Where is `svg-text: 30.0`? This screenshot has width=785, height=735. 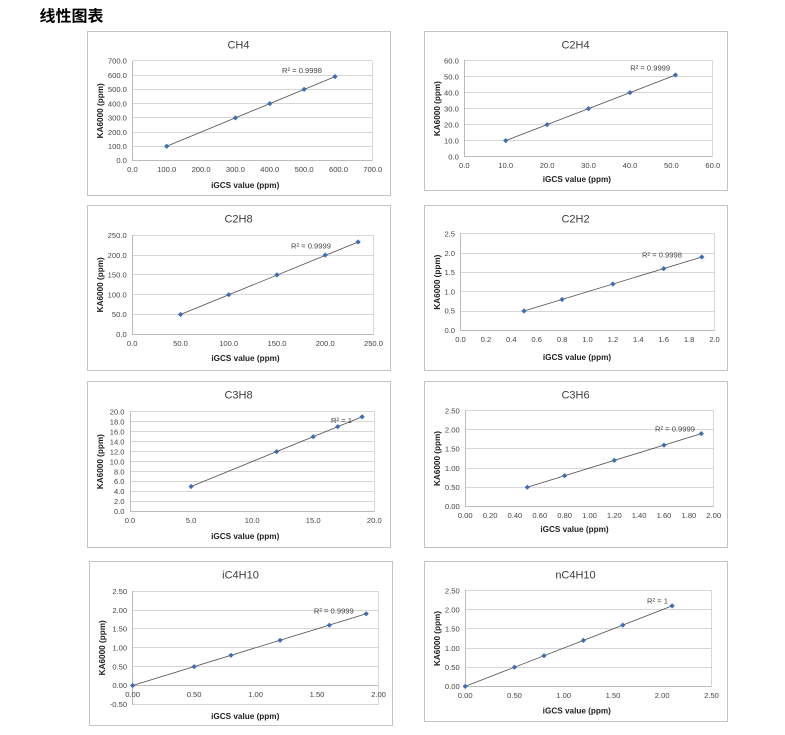 svg-text: 30.0 is located at coordinates (588, 165).